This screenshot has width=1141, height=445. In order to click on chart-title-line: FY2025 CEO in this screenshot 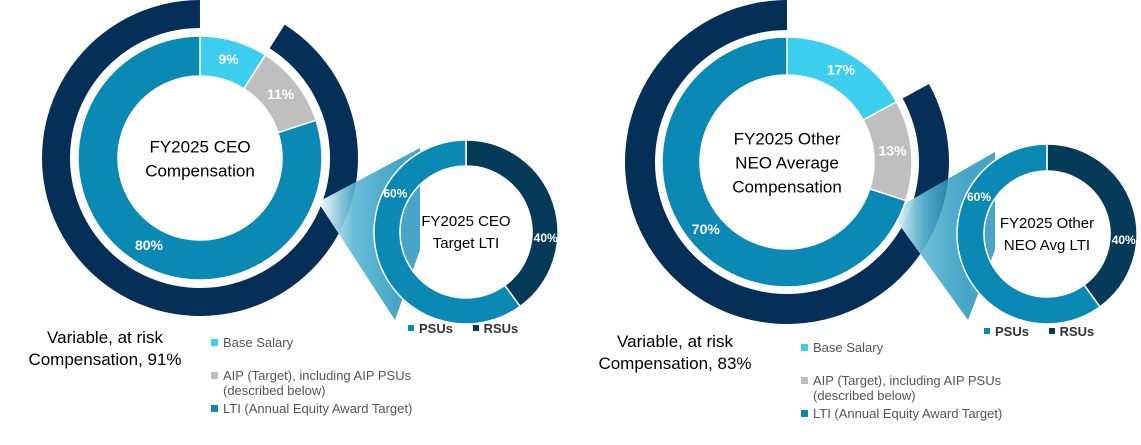, I will do `click(199, 146)`.